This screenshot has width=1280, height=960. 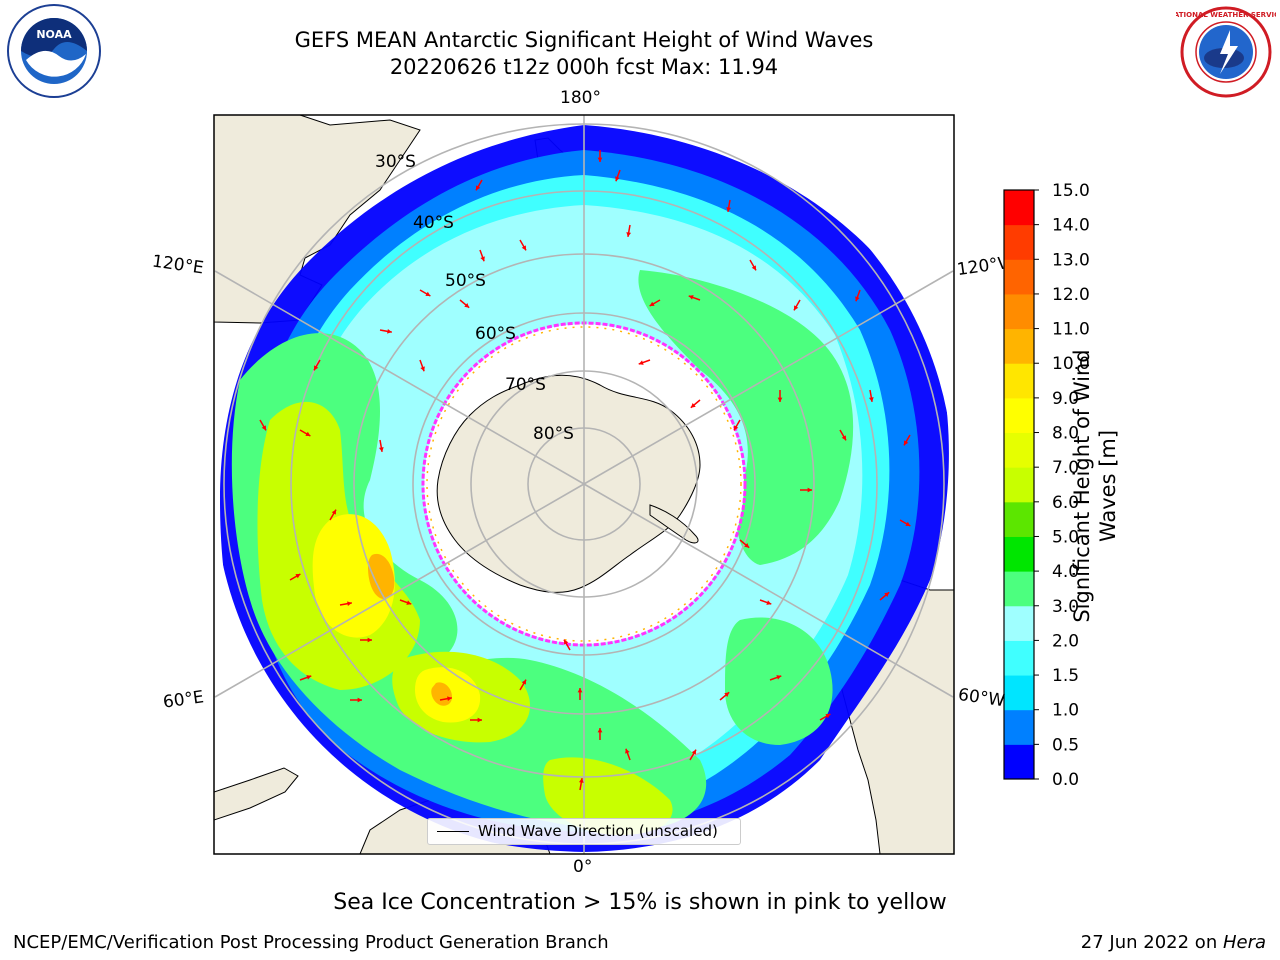 What do you see at coordinates (746, 417) in the screenshot?
I see `wave-band-4b` at bounding box center [746, 417].